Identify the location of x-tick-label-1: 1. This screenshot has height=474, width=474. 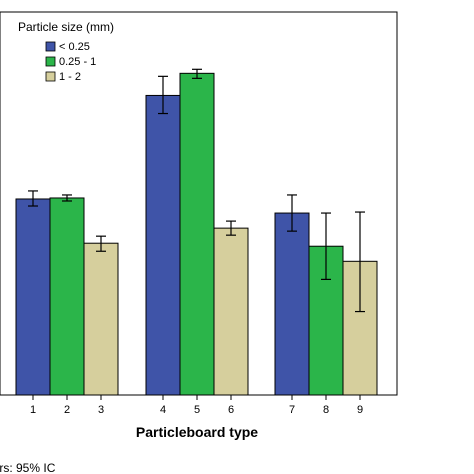
(33, 410).